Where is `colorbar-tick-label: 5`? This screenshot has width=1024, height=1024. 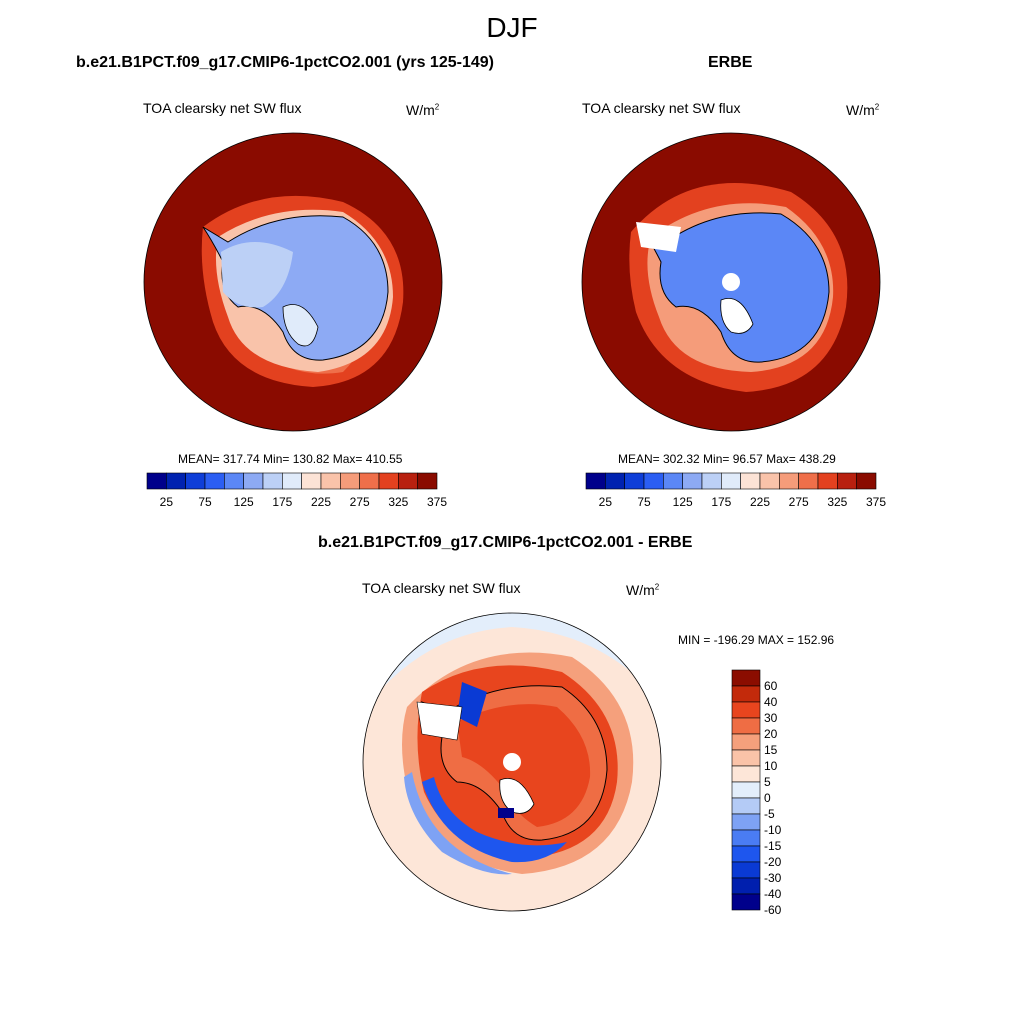 colorbar-tick-label: 5 is located at coordinates (767, 782).